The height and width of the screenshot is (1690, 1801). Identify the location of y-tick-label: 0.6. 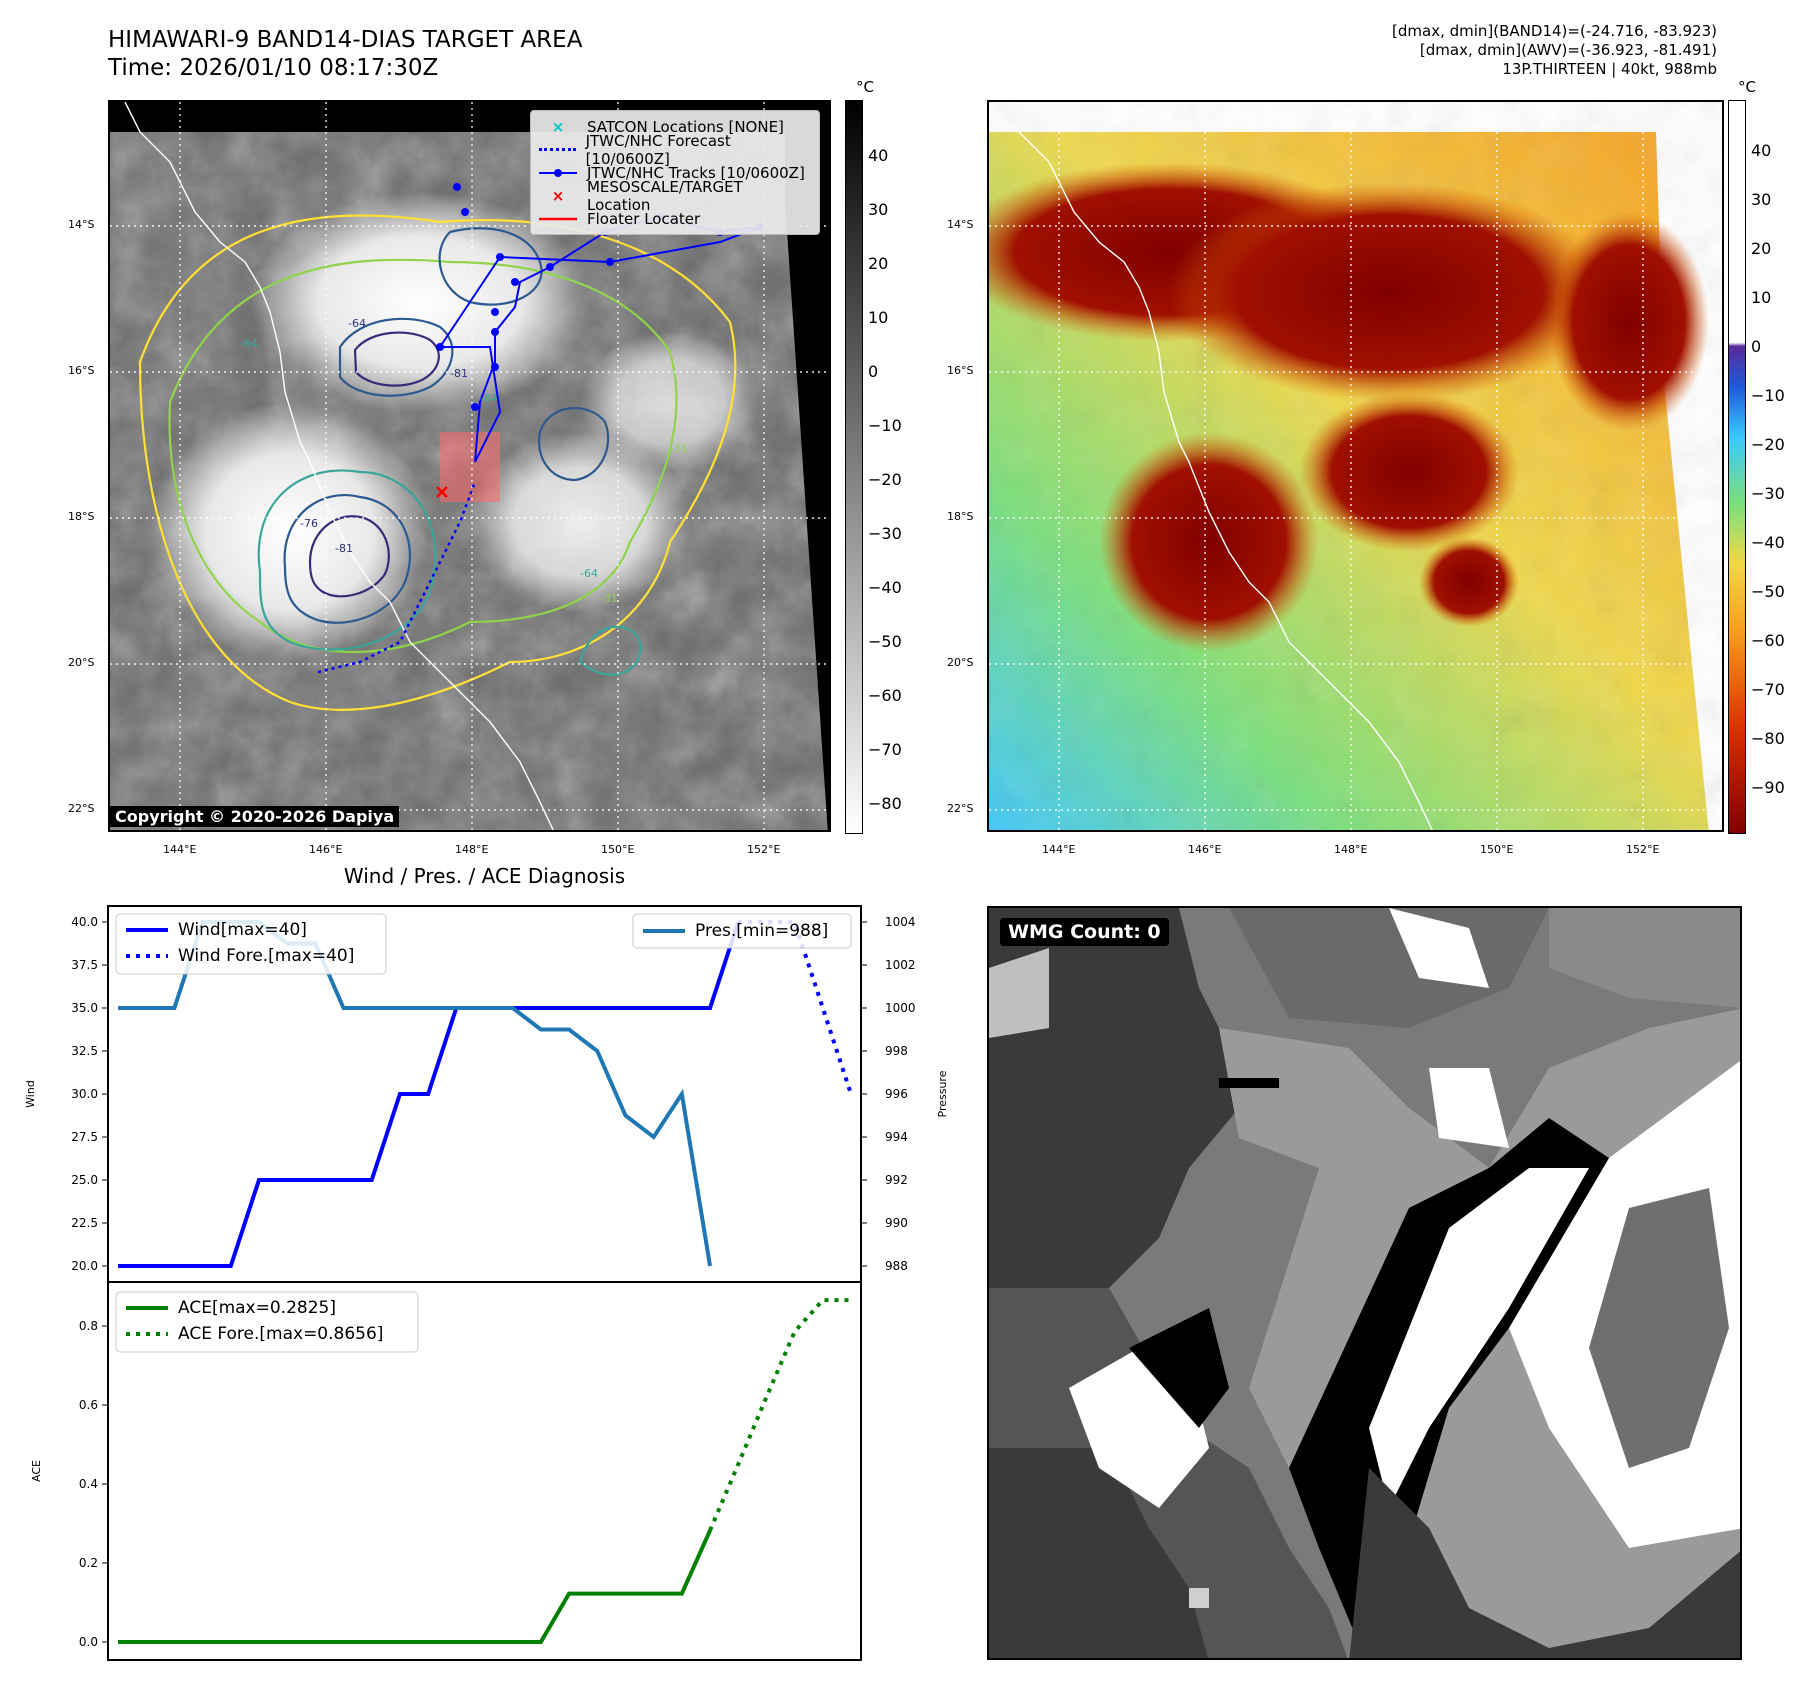
(88, 1405).